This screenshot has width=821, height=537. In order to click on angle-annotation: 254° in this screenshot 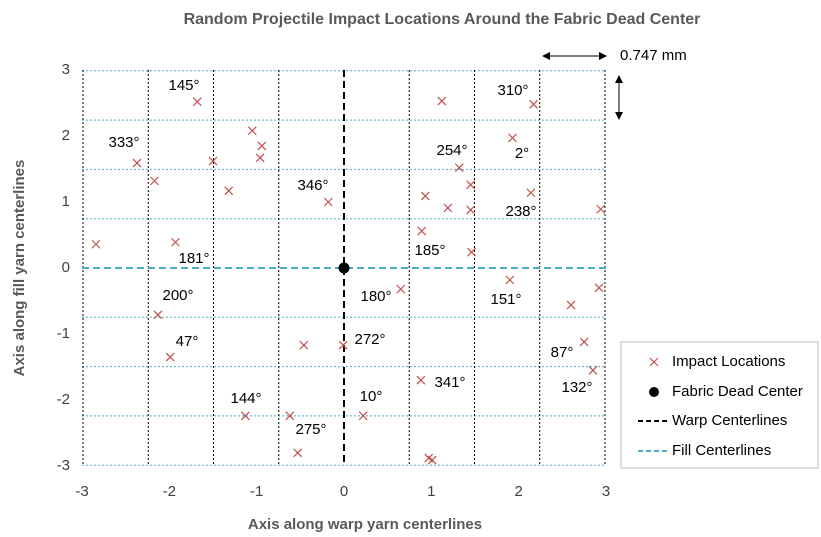, I will do `click(451, 150)`.